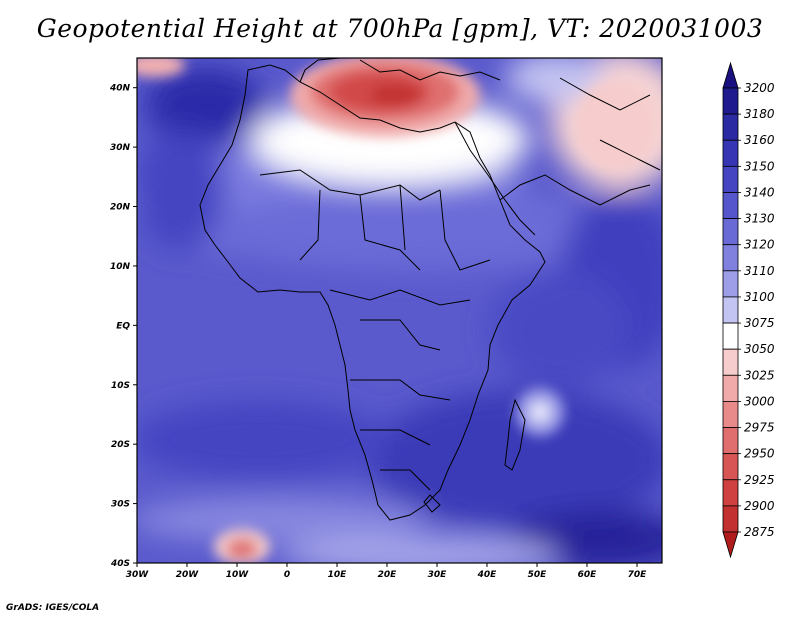 The image size is (800, 618). Describe the element at coordinates (759, 349) in the screenshot. I see `colorbar-label: 3050` at that location.